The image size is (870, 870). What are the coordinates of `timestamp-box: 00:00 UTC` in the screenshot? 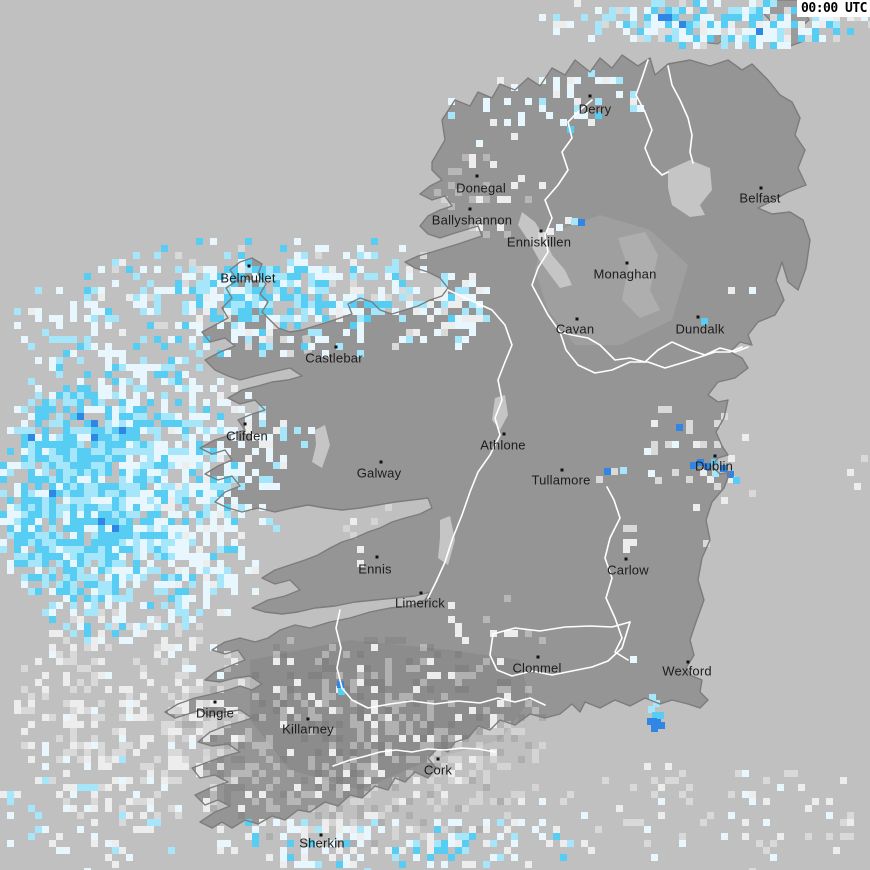 It's located at (833, 8).